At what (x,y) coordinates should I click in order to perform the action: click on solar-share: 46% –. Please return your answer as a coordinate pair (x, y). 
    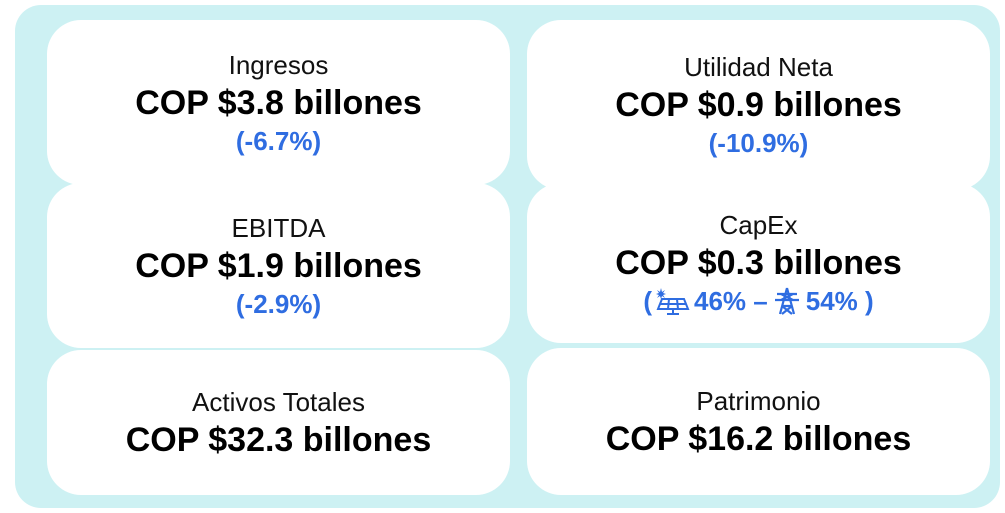
    Looking at the image, I should click on (731, 301).